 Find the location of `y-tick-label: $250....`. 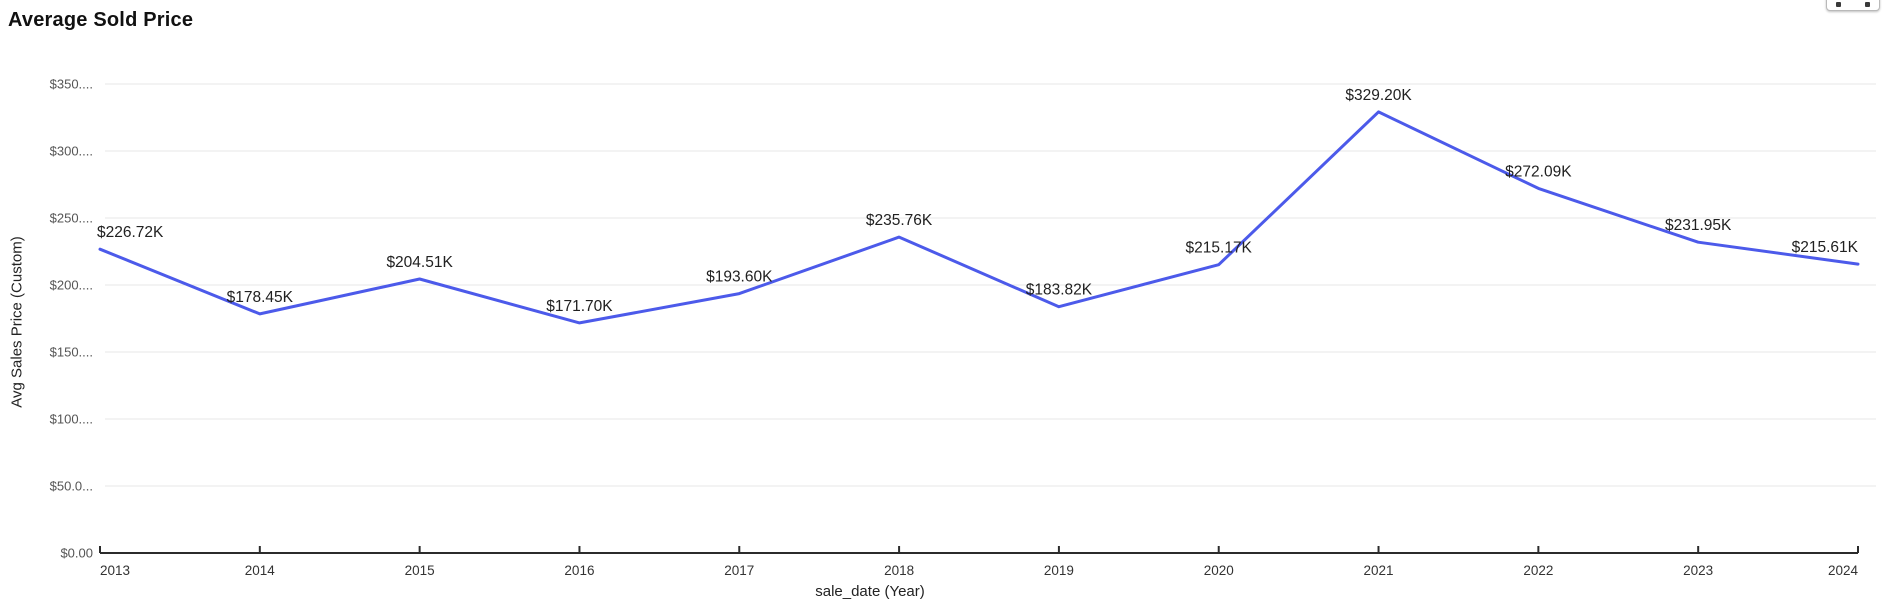

y-tick-label: $250.... is located at coordinates (71, 218).